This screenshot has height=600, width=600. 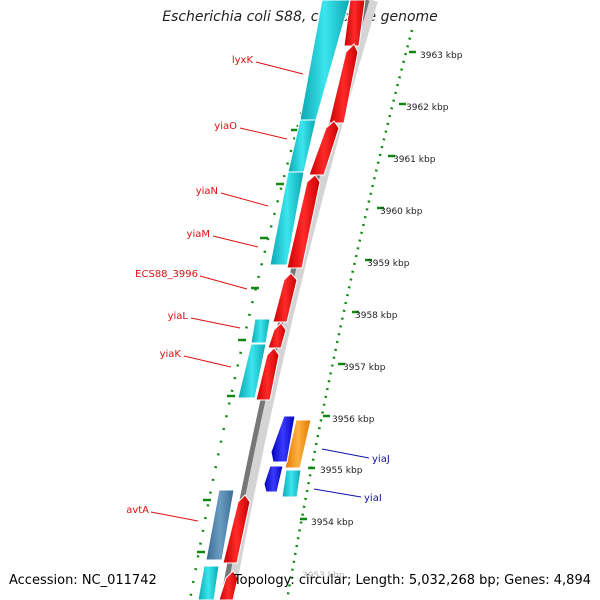 What do you see at coordinates (291, 483) in the screenshot?
I see `gene-yiaI-bar` at bounding box center [291, 483].